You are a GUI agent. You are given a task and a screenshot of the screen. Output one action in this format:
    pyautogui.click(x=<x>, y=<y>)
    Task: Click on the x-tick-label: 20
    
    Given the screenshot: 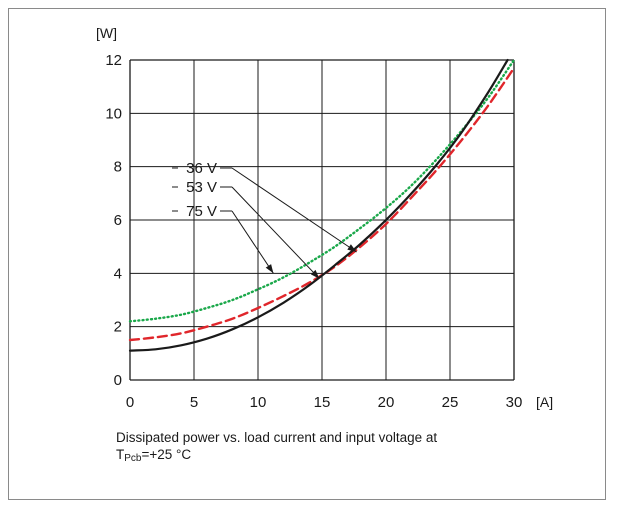 What is the action you would take?
    pyautogui.click(x=386, y=402)
    